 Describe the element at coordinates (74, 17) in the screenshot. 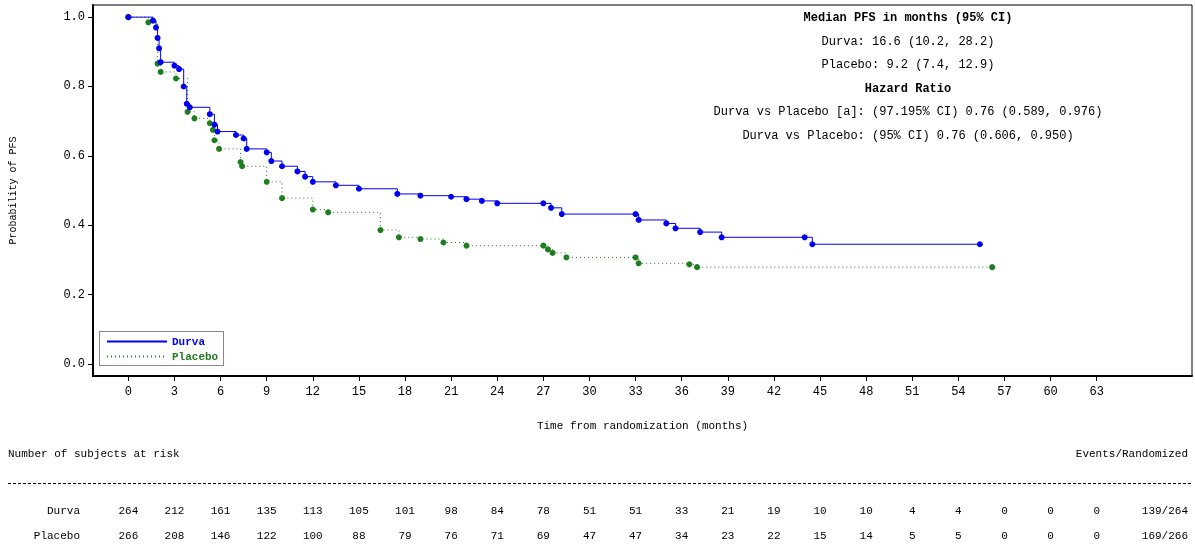

I see `y-tick-label: 1.0` at that location.